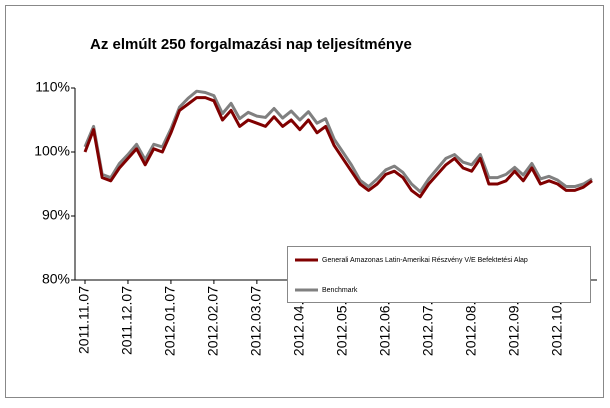 The image size is (610, 408). What do you see at coordinates (52, 87) in the screenshot?
I see `y-tick-label: 110%` at bounding box center [52, 87].